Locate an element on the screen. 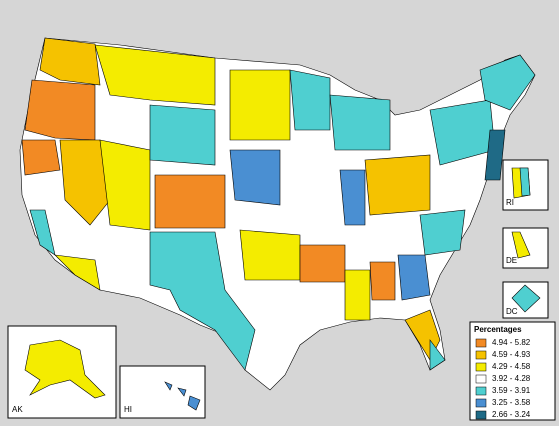 Image resolution: width=559 pixels, height=426 pixels. inset-label: RI is located at coordinates (510, 202).